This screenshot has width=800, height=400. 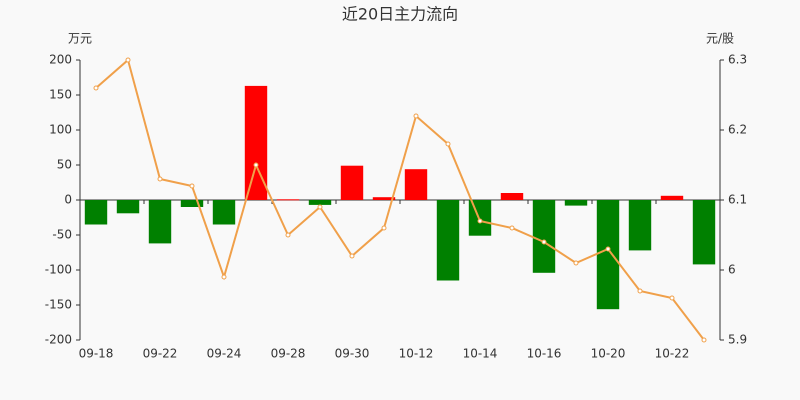 What do you see at coordinates (737, 340) in the screenshot?
I see `y2-tick-label: 5.9` at bounding box center [737, 340].